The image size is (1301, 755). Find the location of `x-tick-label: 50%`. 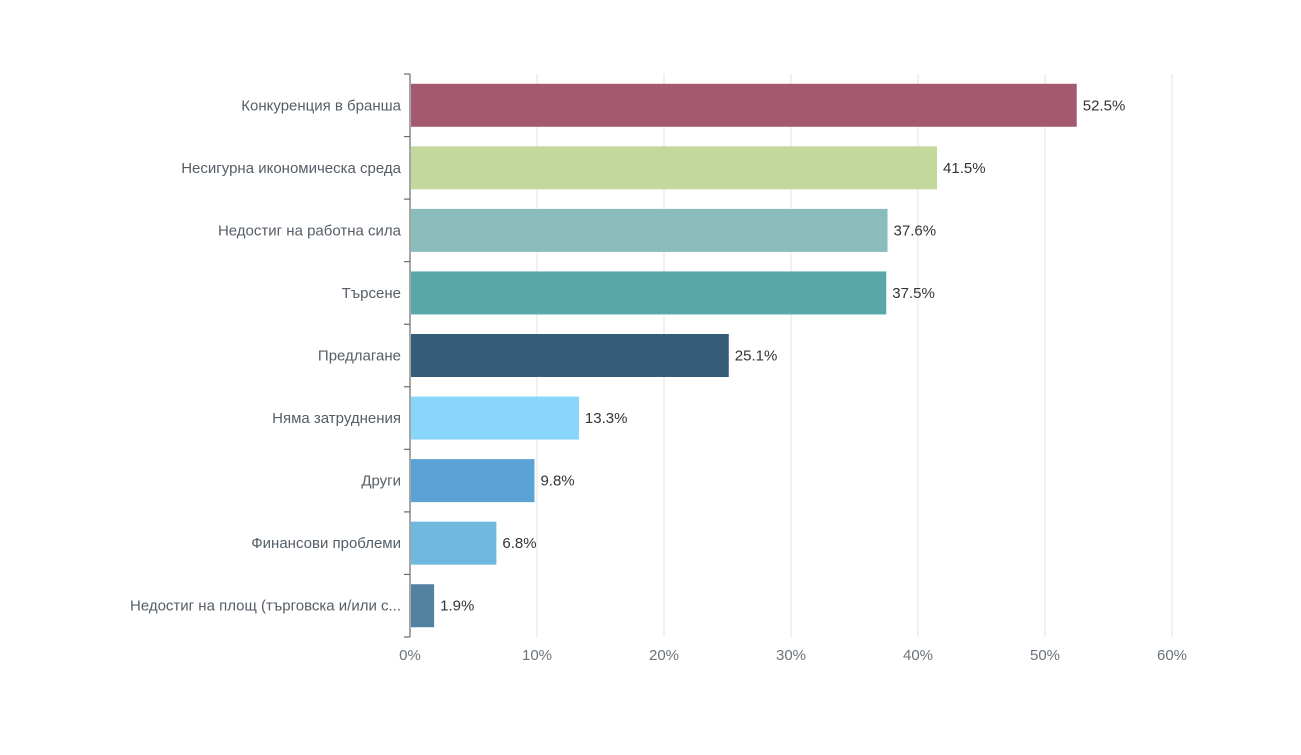

x-tick-label: 50% is located at coordinates (1045, 655).